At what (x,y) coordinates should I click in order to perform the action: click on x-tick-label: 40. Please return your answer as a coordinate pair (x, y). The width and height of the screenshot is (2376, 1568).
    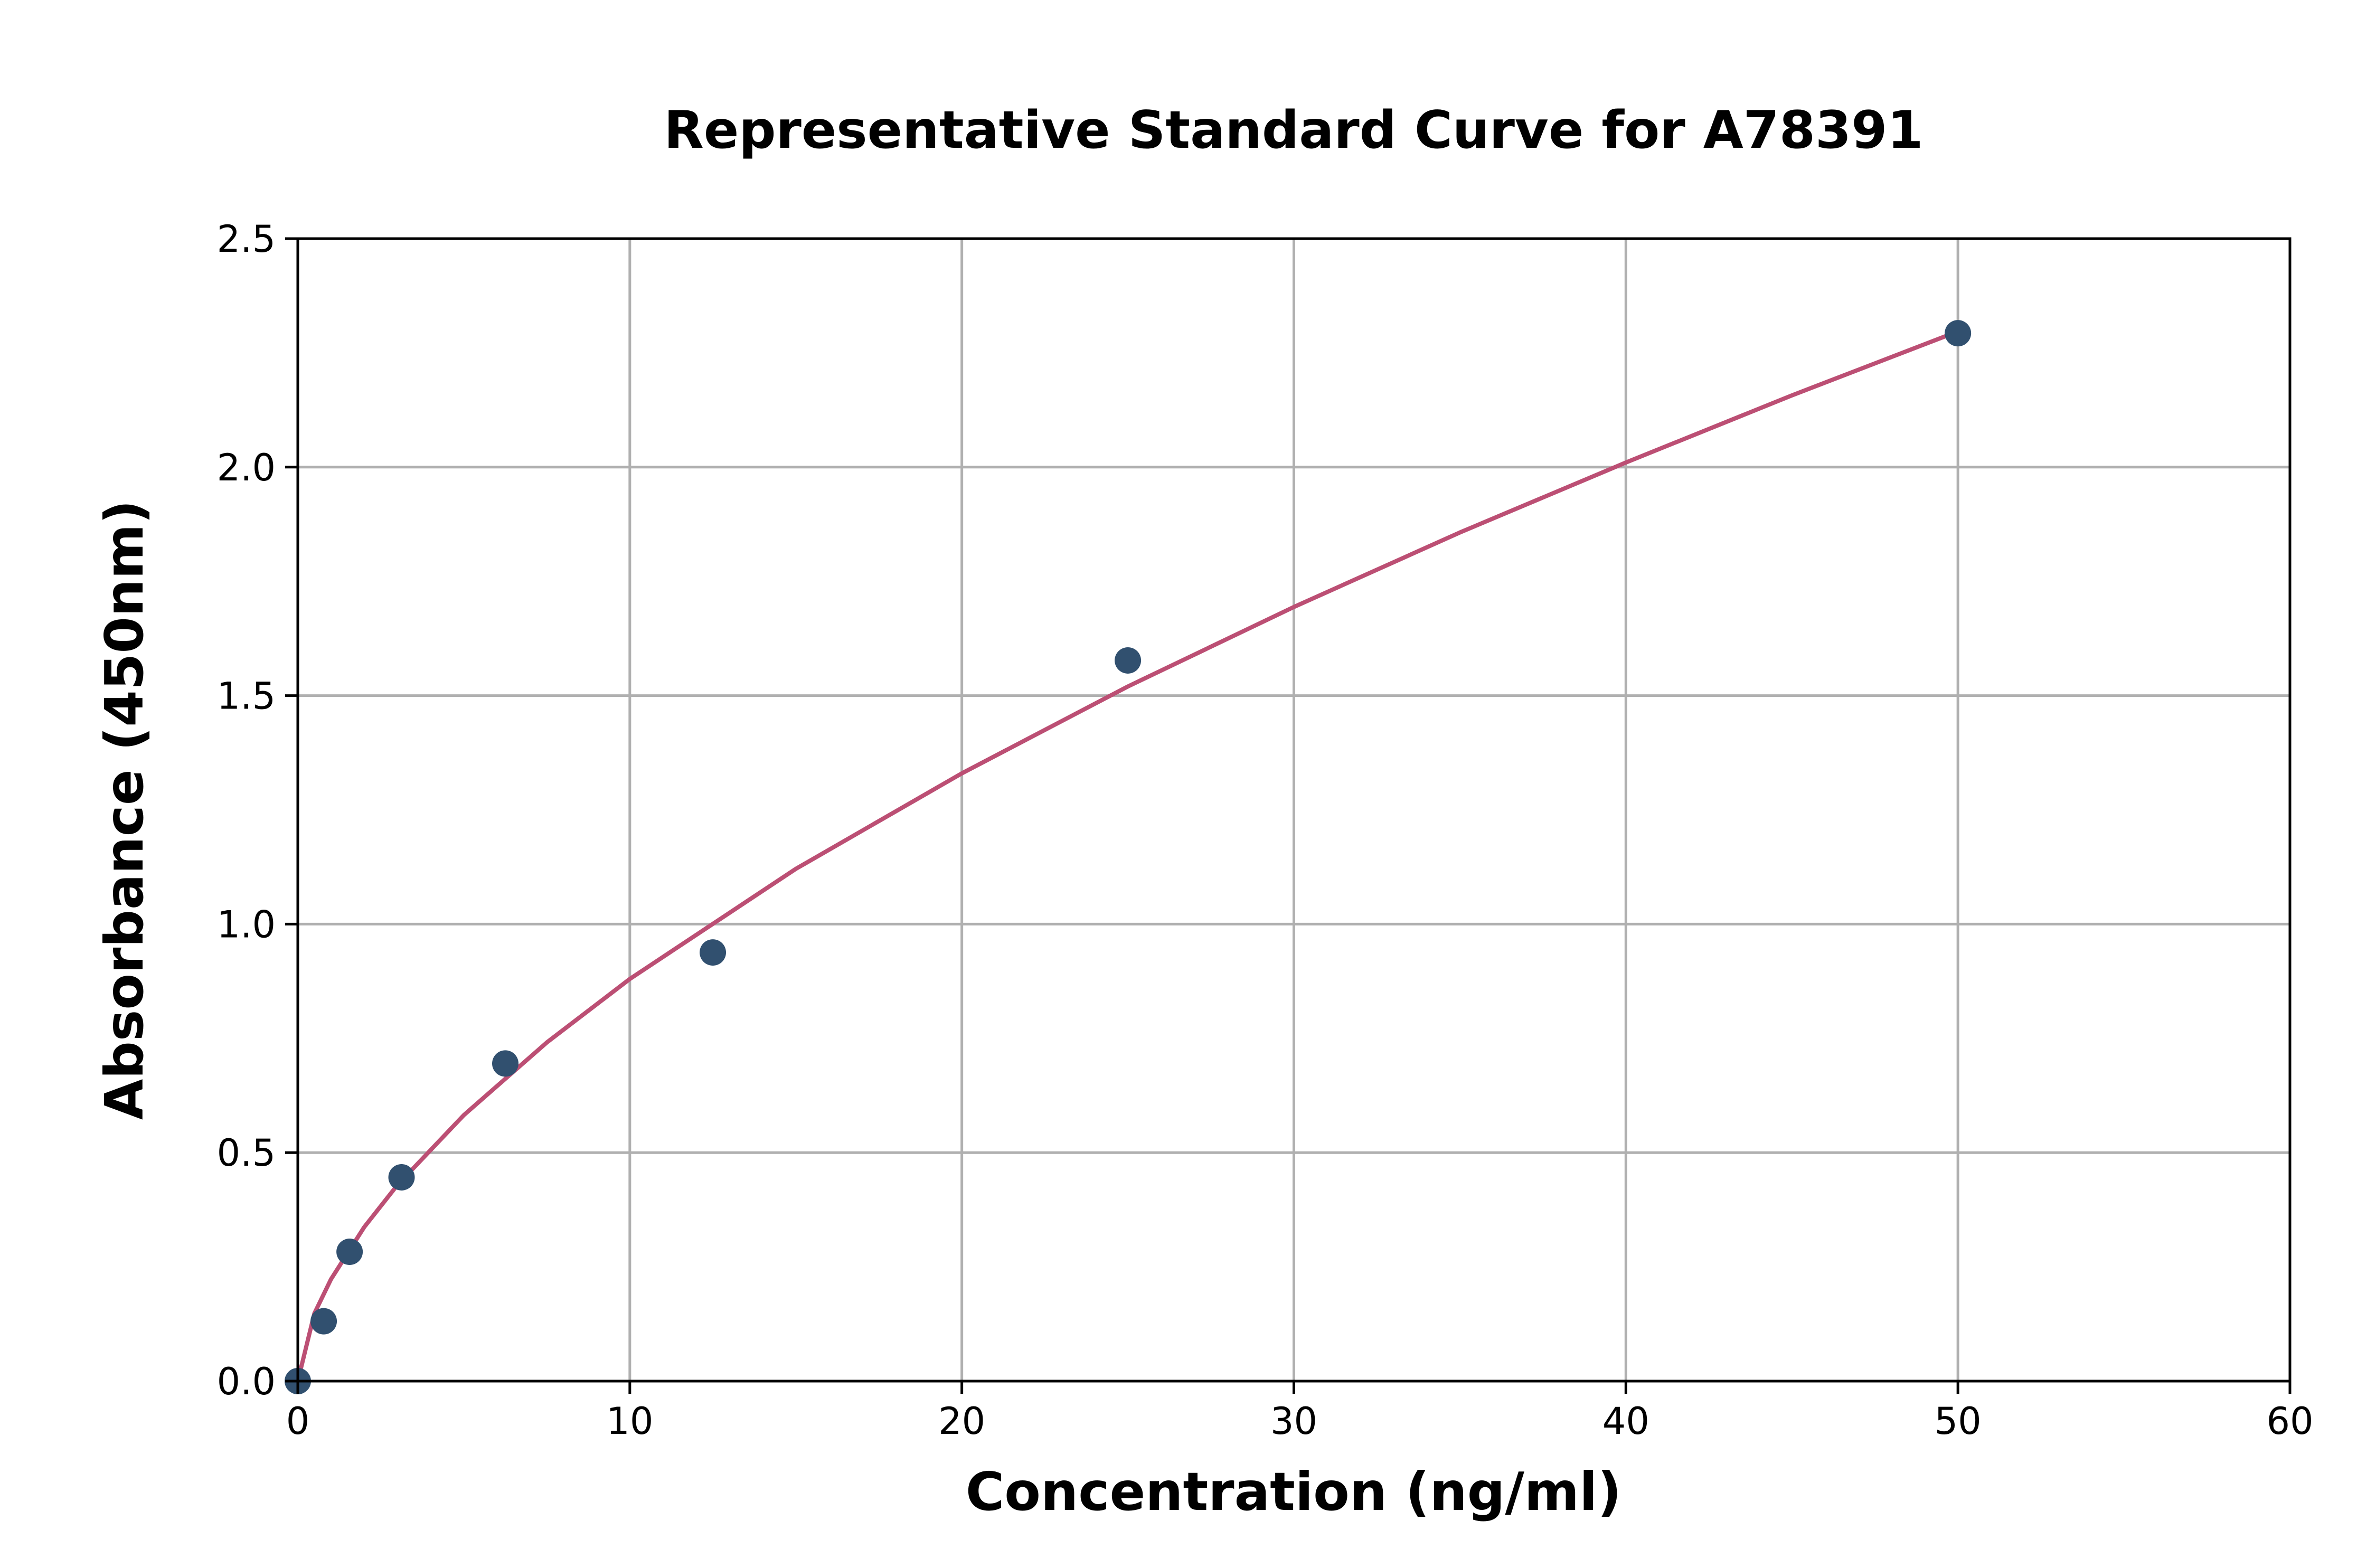
    Looking at the image, I should click on (1626, 1421).